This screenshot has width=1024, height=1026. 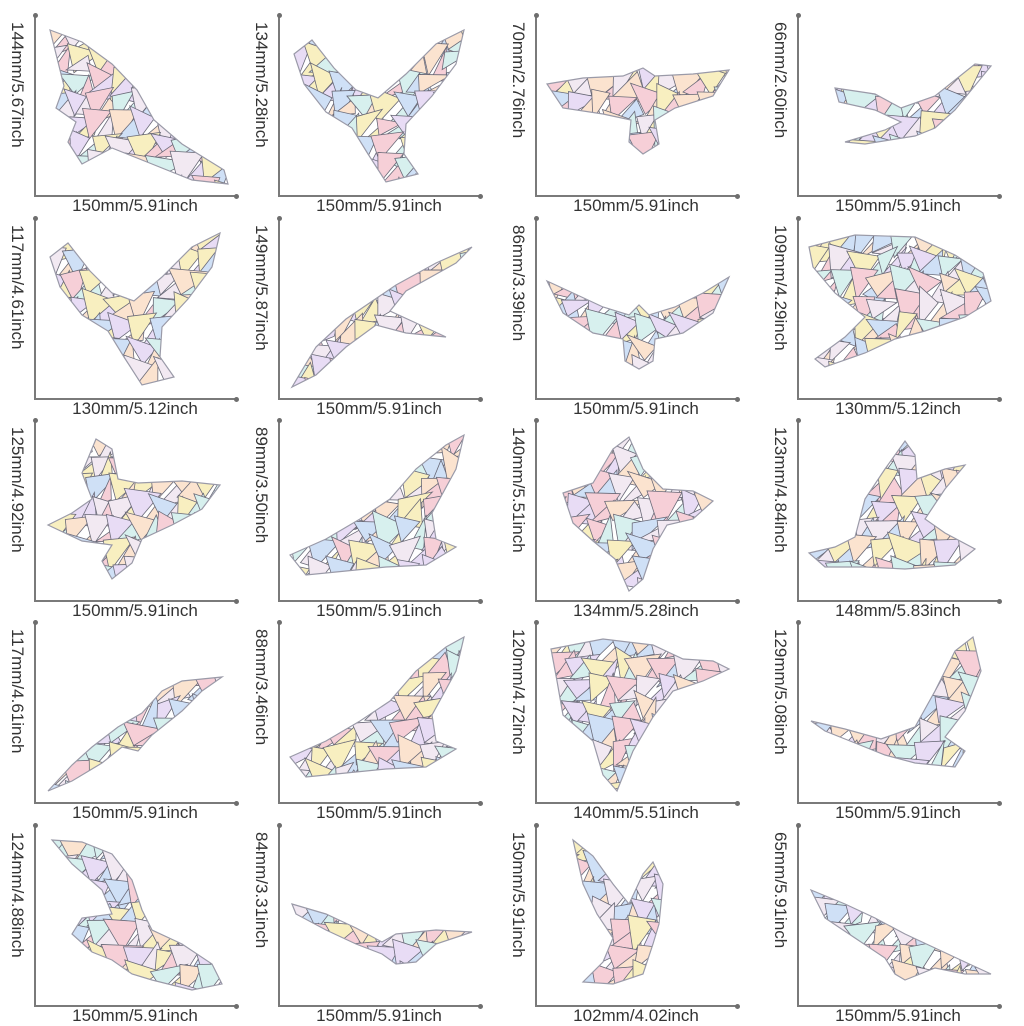 I want to click on height-label: 88mm/3.46inch, so click(x=261, y=687).